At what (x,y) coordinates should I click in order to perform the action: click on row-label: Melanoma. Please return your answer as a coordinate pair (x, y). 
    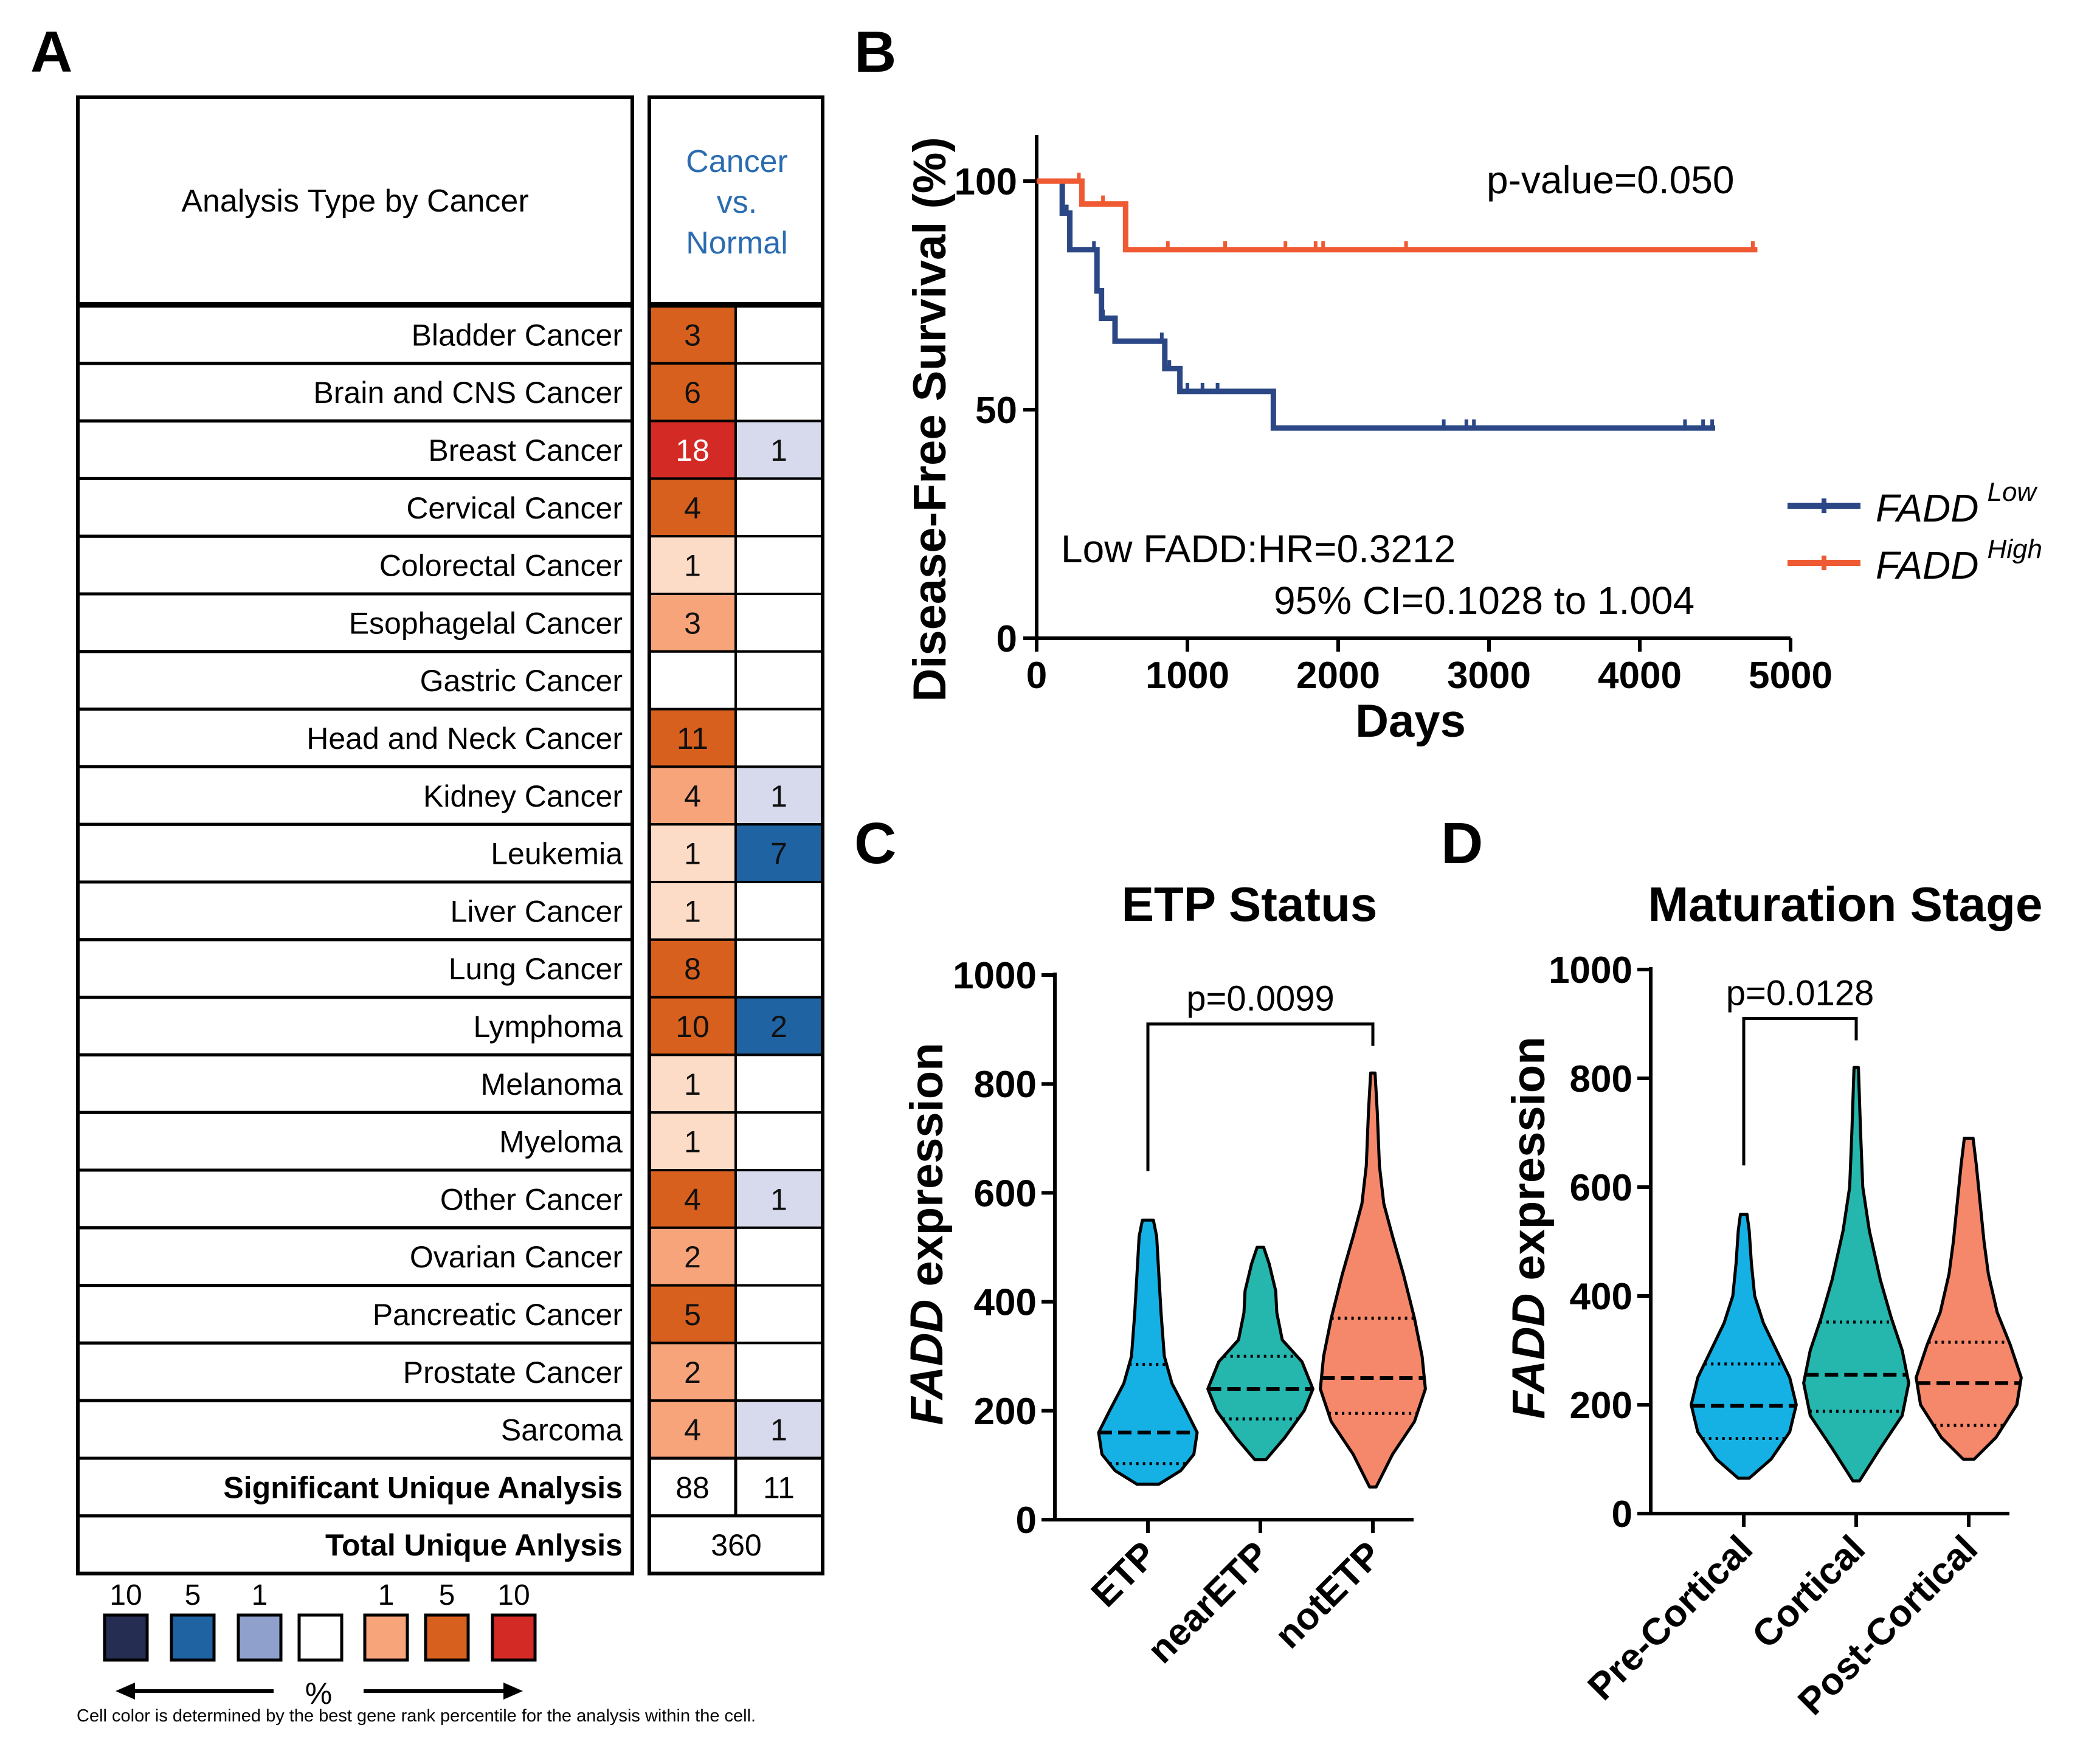
    Looking at the image, I should click on (552, 1084).